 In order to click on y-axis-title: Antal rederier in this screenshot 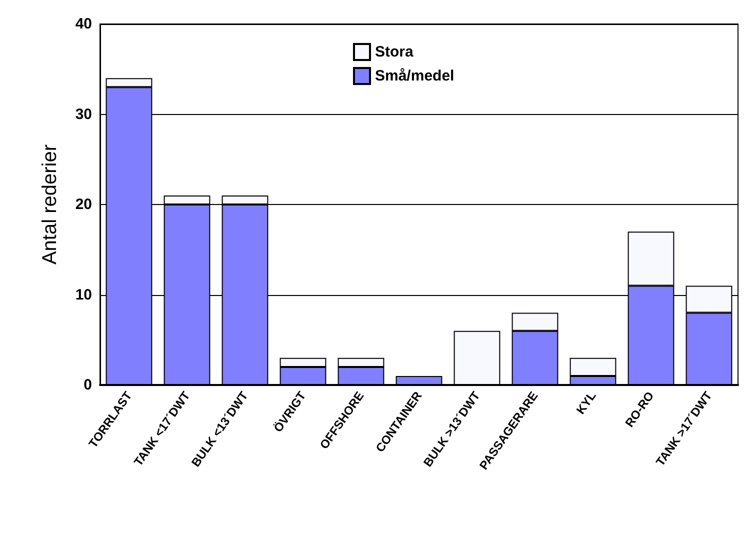, I will do `click(50, 204)`.